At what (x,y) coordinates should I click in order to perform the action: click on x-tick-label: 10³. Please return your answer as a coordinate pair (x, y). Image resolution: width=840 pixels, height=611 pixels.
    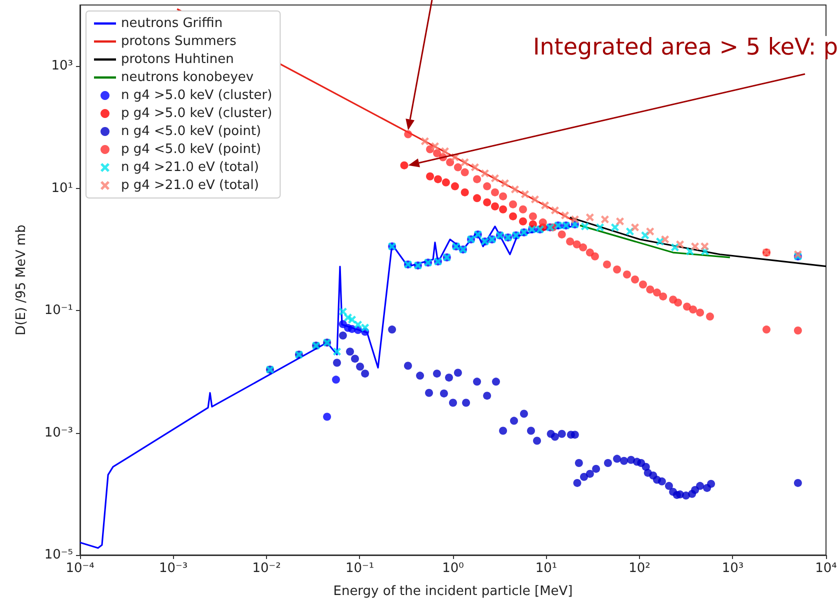
    Looking at the image, I should click on (733, 568).